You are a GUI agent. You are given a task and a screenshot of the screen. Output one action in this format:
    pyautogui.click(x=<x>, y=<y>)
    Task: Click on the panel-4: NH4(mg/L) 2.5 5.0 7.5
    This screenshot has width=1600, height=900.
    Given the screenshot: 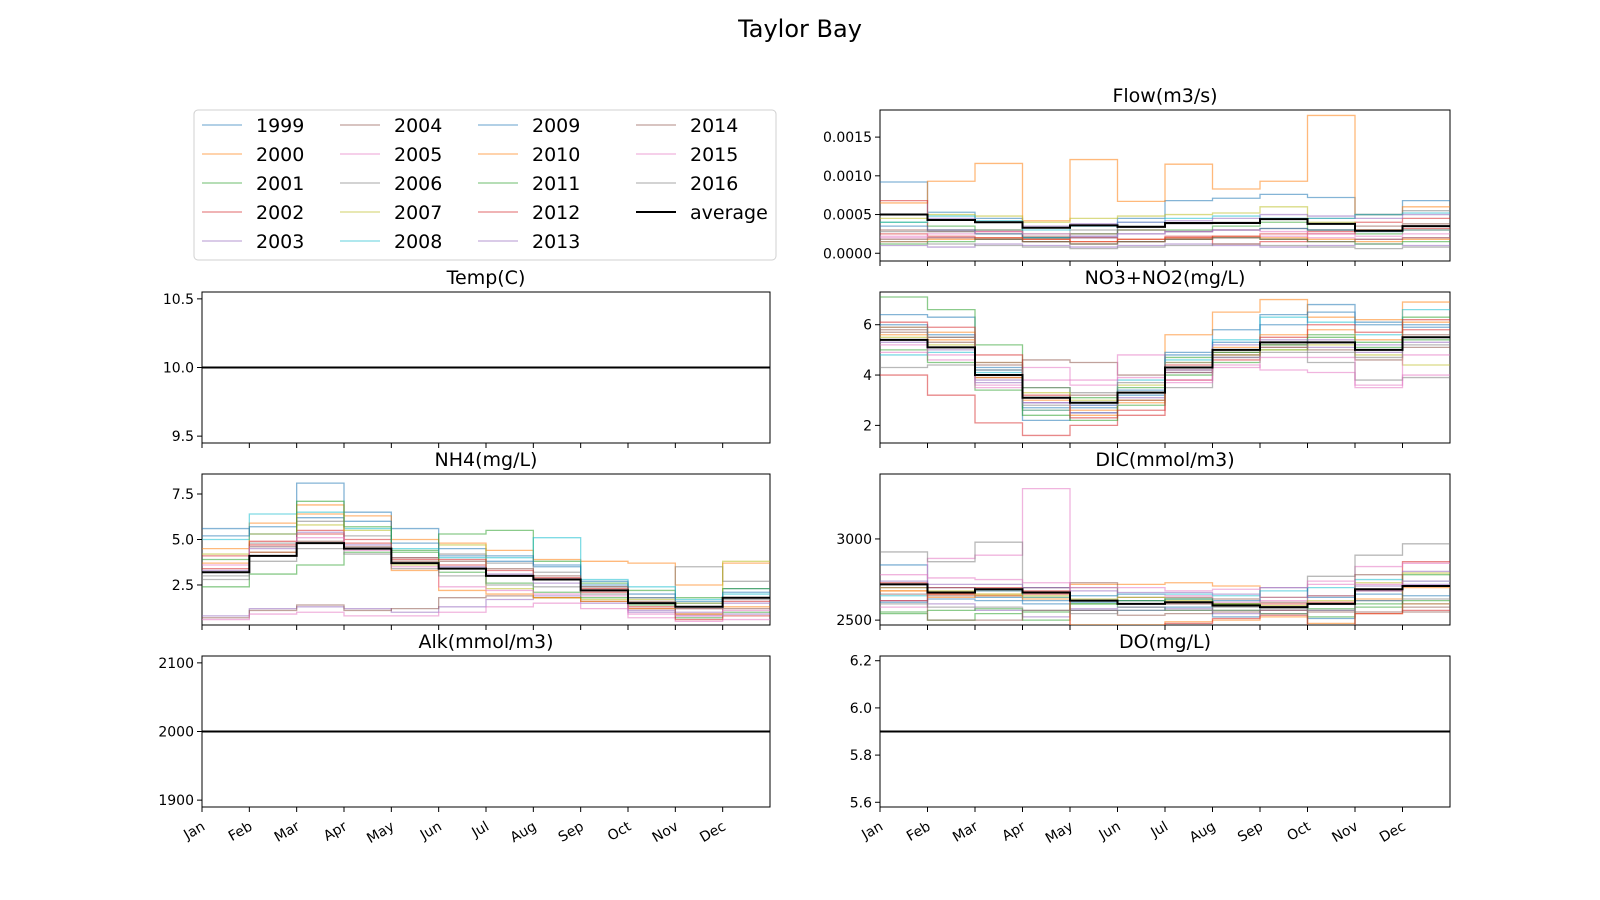 What is the action you would take?
    pyautogui.click(x=471, y=539)
    